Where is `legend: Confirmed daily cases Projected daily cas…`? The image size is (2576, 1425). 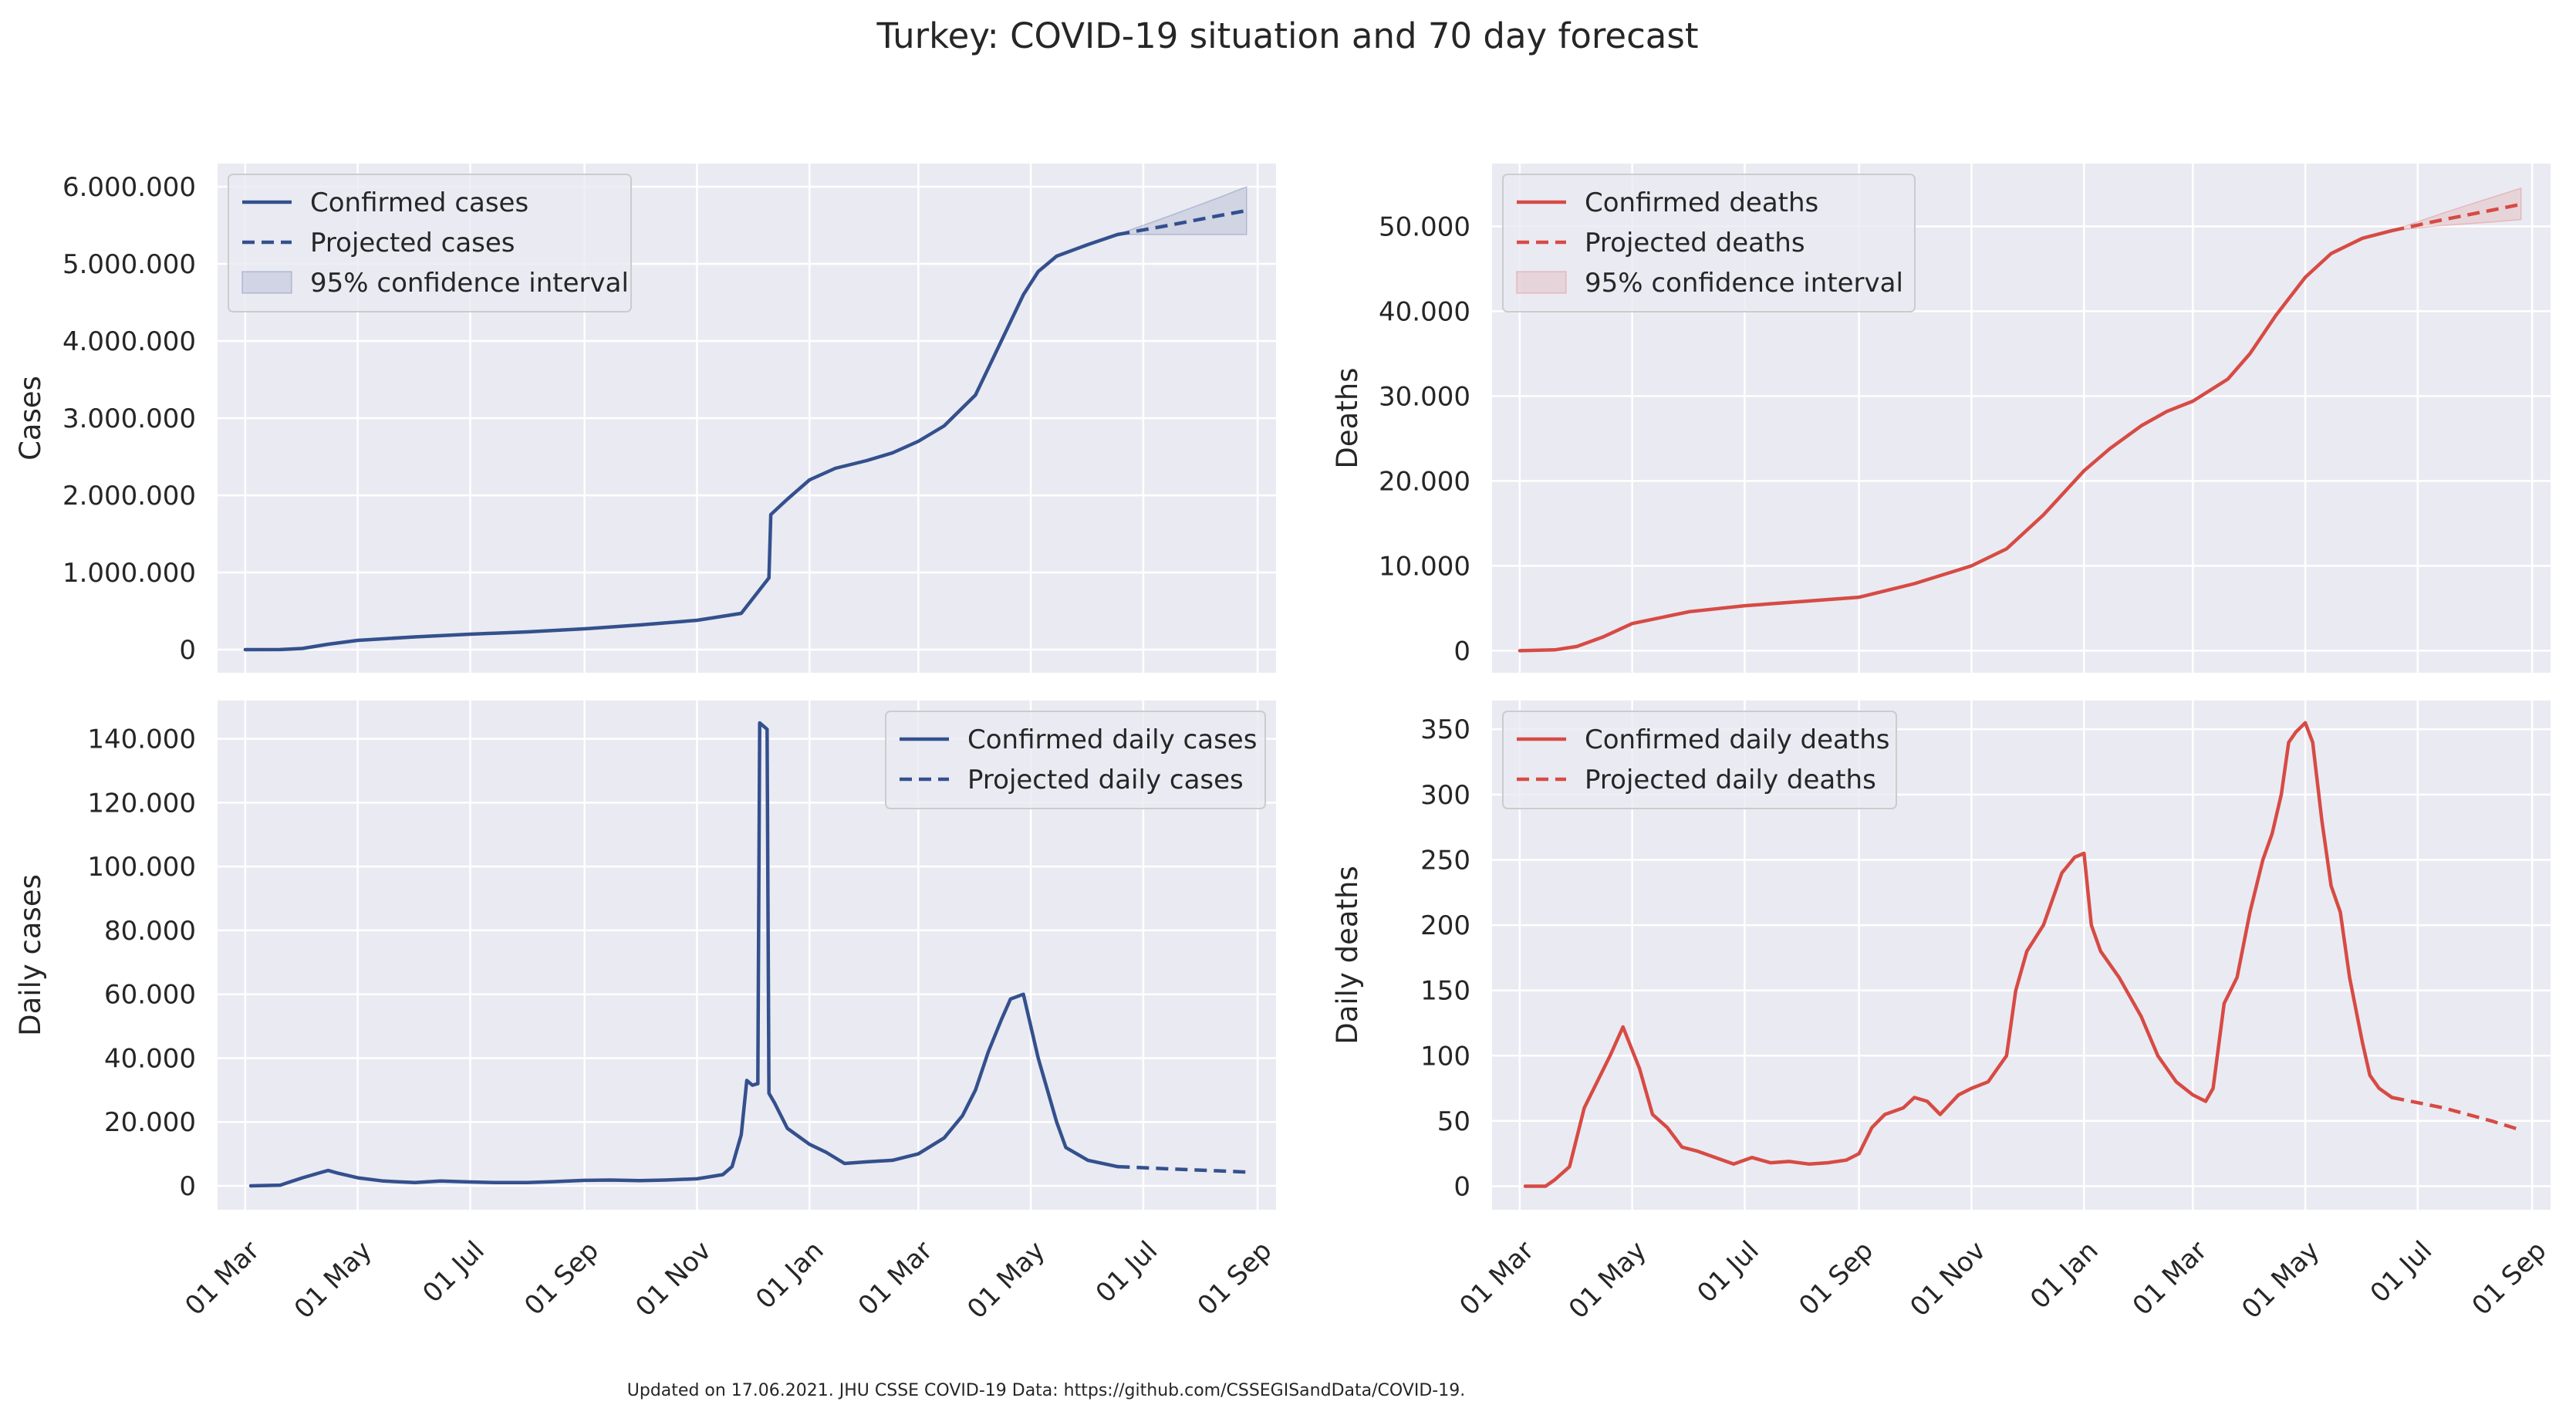
legend: Confirmed daily cases Projected daily cas… is located at coordinates (1075, 760).